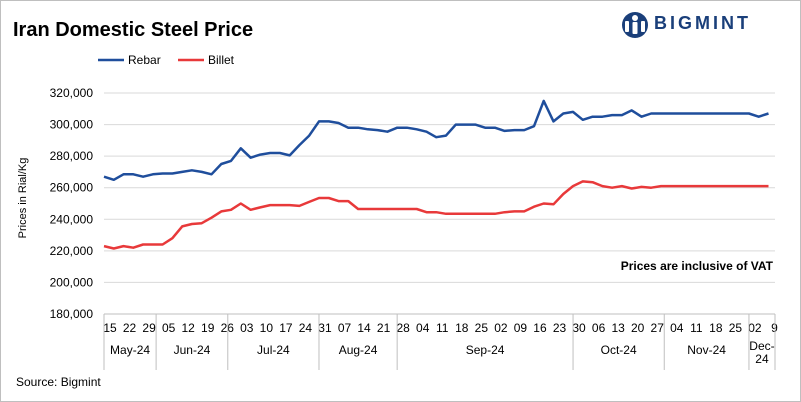 The image size is (801, 402). What do you see at coordinates (286, 328) in the screenshot?
I see `x-tick-label: 17` at bounding box center [286, 328].